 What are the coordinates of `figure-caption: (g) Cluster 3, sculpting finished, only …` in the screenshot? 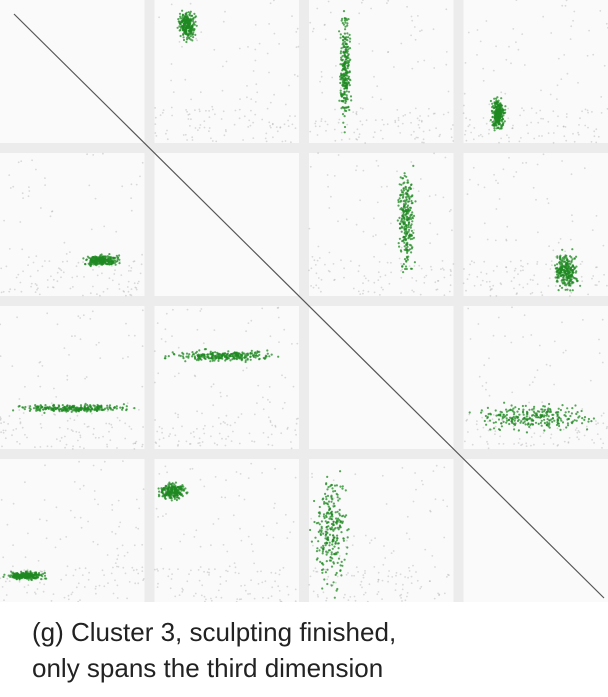 It's located at (317, 650).